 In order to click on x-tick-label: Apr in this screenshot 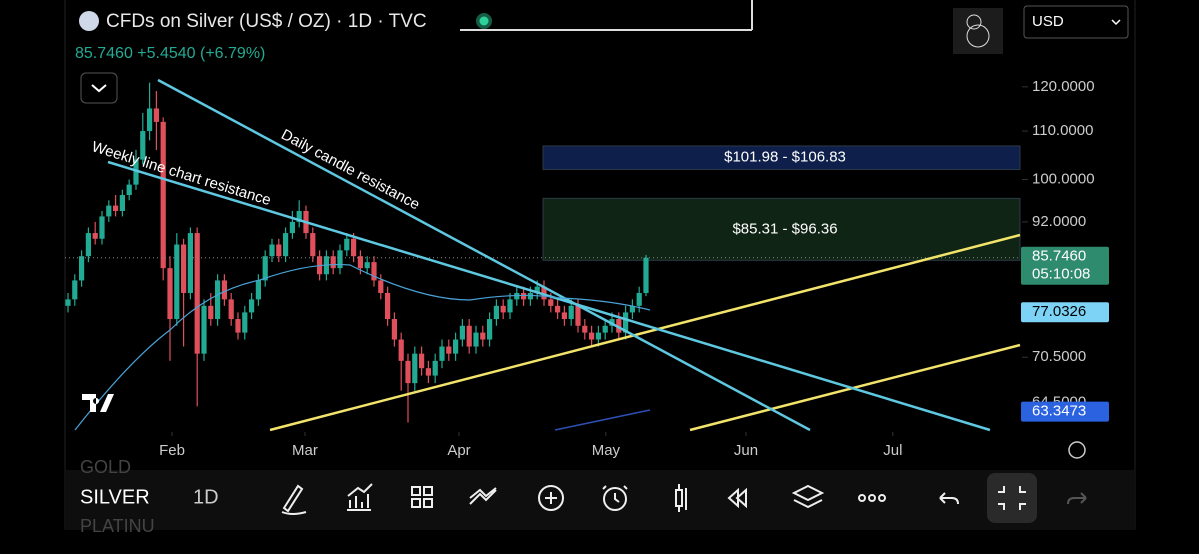, I will do `click(458, 450)`.